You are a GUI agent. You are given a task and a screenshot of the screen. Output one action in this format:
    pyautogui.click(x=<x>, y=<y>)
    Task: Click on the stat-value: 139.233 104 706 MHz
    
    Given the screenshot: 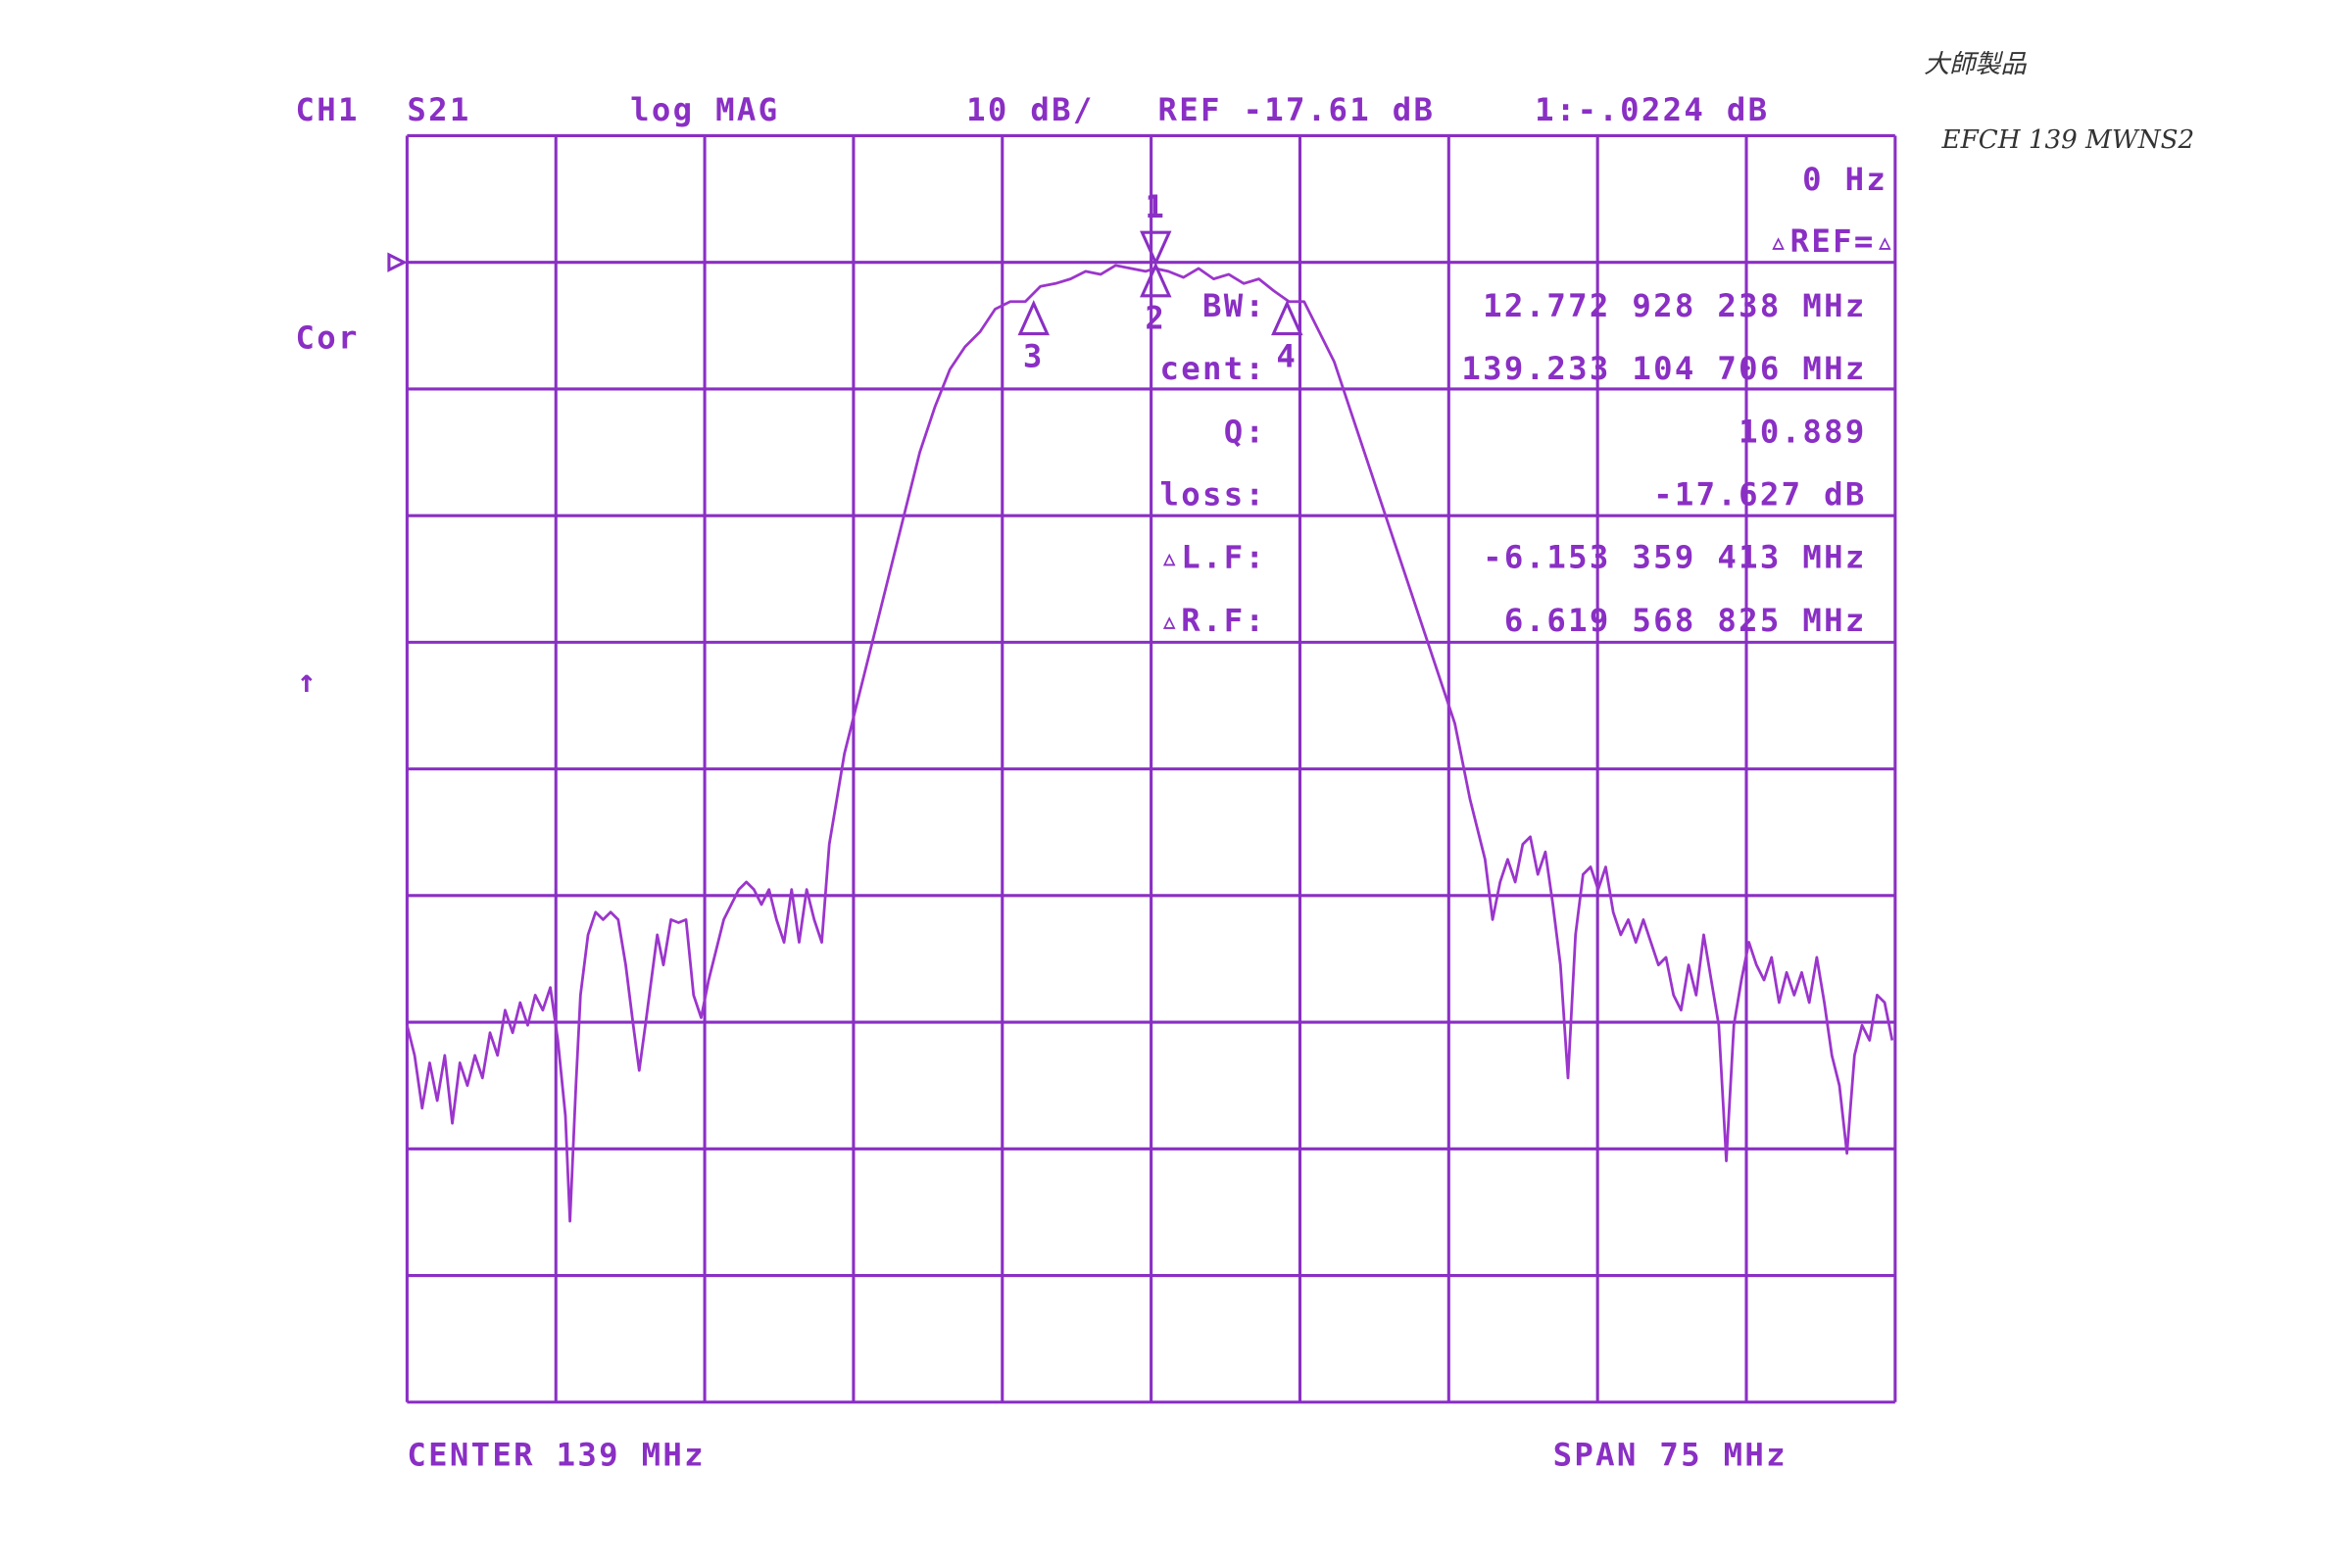 What is the action you would take?
    pyautogui.click(x=1663, y=368)
    